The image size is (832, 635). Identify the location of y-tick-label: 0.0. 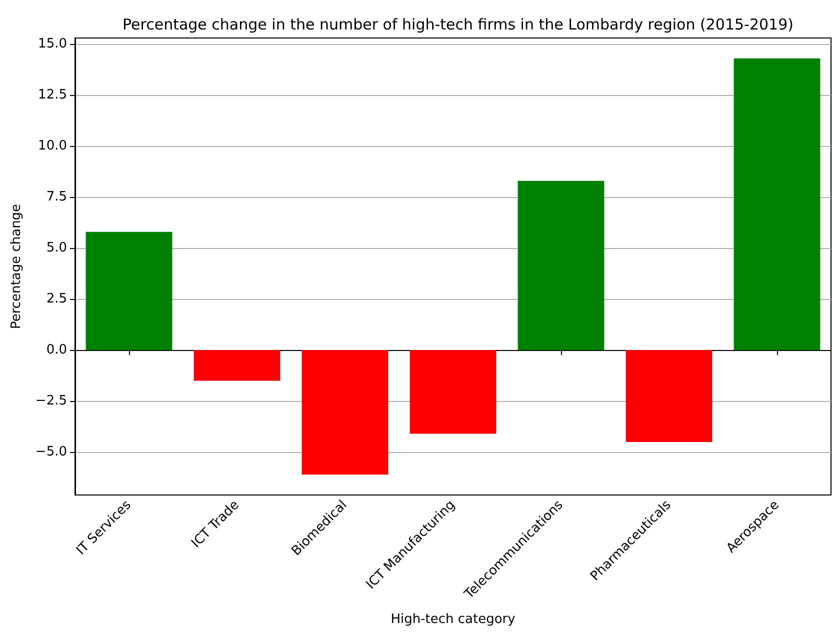
(56, 350).